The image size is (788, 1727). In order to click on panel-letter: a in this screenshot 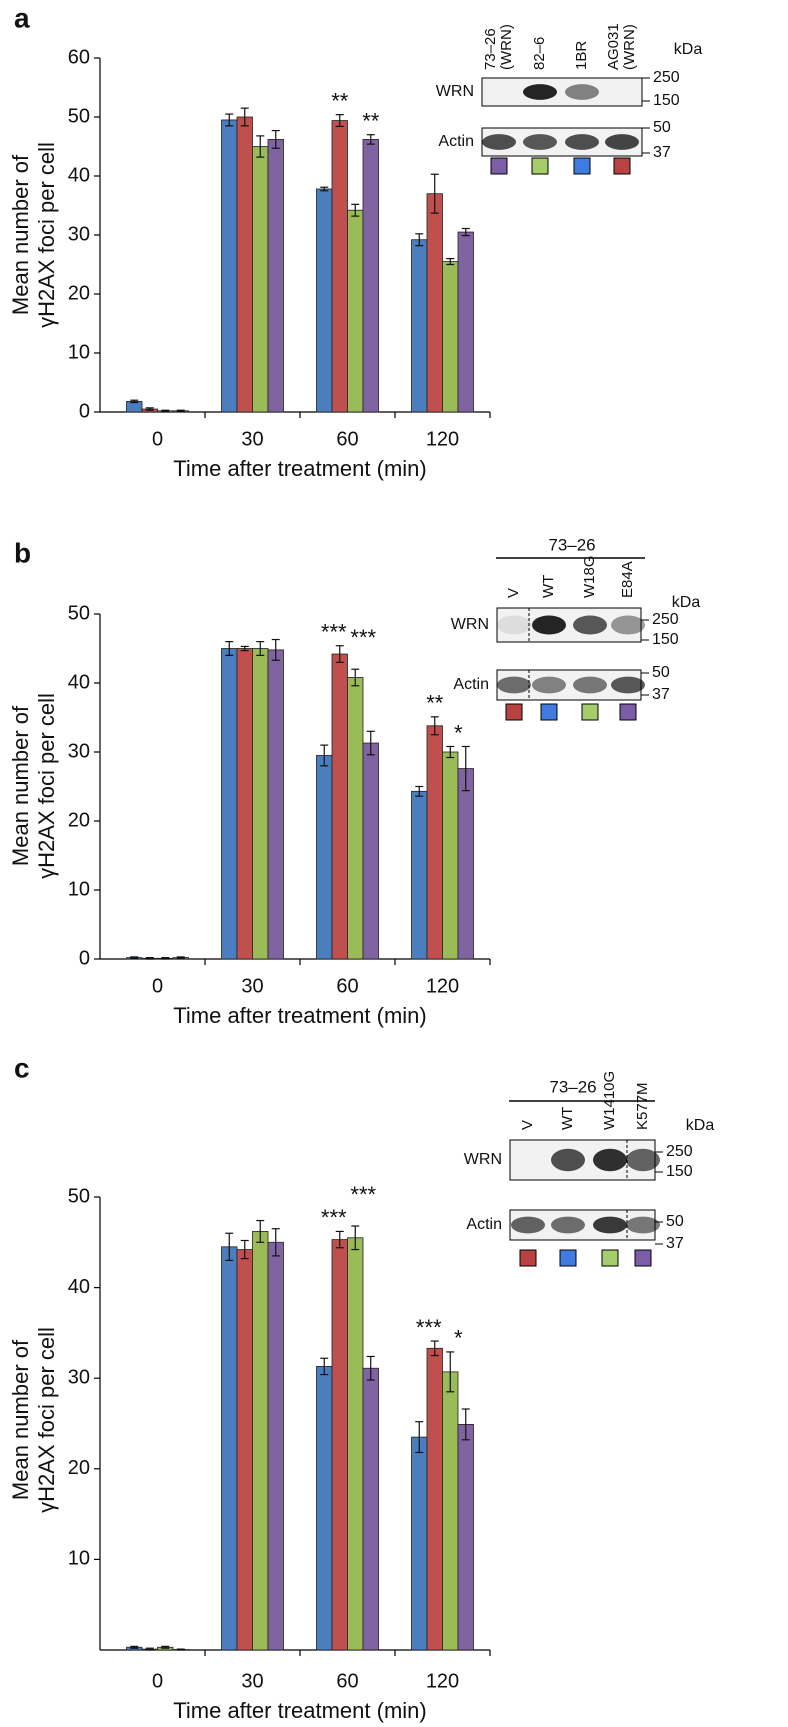, I will do `click(22, 17)`.